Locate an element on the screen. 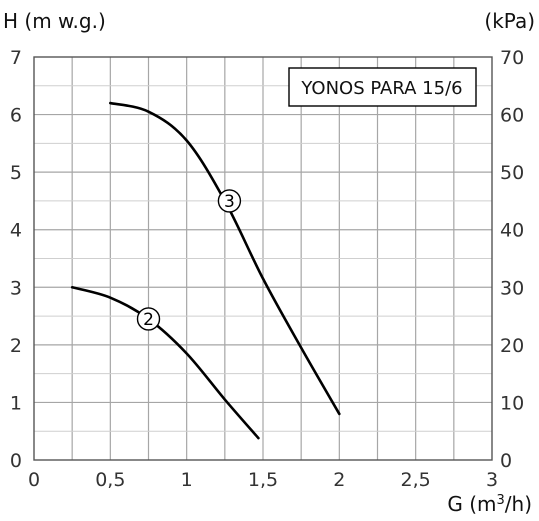 The image size is (539, 521). y-tick-label-left: 0 is located at coordinates (16, 461).